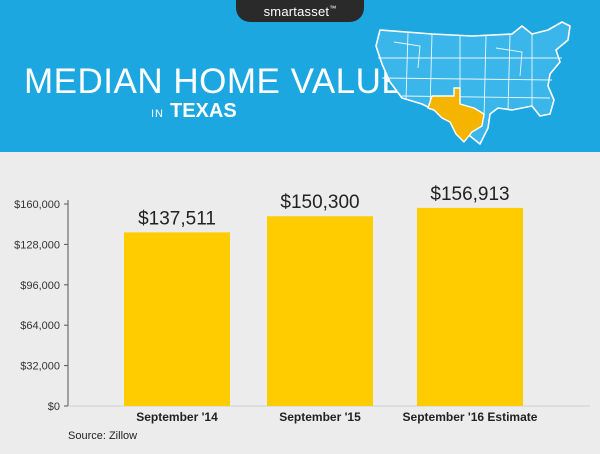 This screenshot has width=600, height=454. What do you see at coordinates (40, 286) in the screenshot?
I see `y-tick-label: $96,000` at bounding box center [40, 286].